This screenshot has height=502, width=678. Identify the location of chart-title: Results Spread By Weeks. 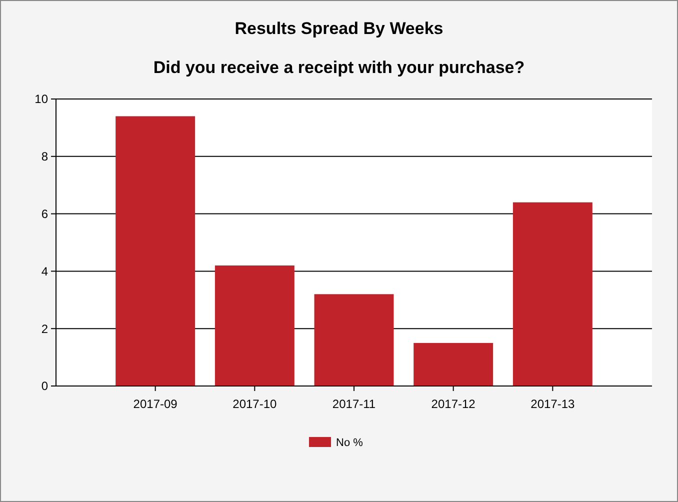
(339, 28).